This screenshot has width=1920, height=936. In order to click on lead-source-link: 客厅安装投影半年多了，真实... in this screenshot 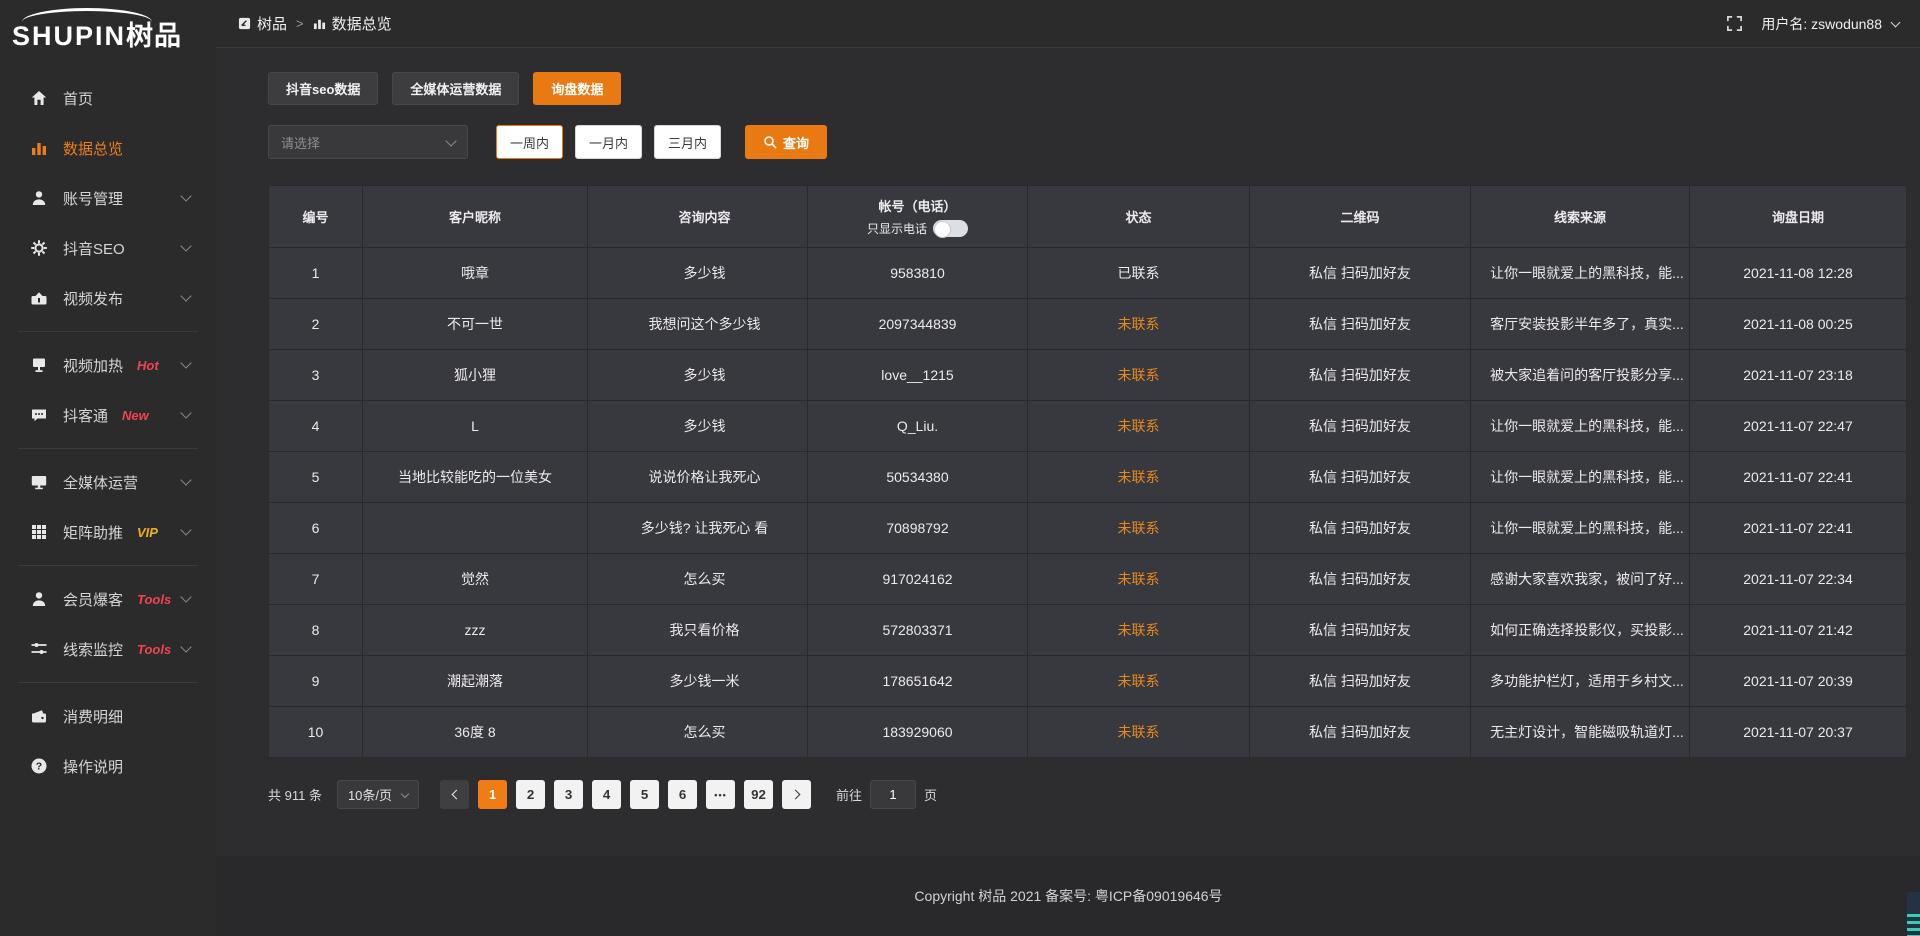, I will do `click(1580, 324)`.